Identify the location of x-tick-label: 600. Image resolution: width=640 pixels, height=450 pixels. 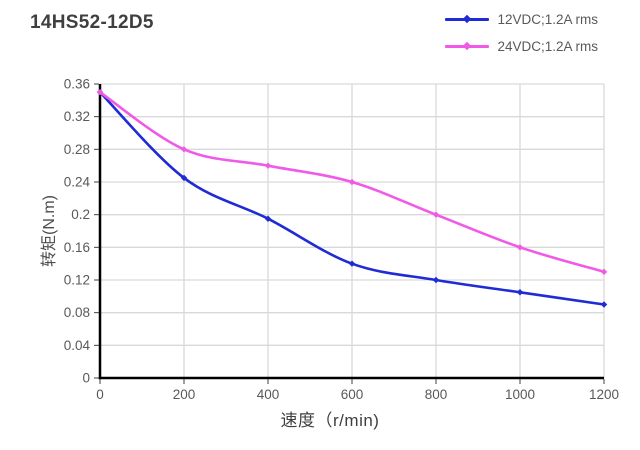
(352, 394).